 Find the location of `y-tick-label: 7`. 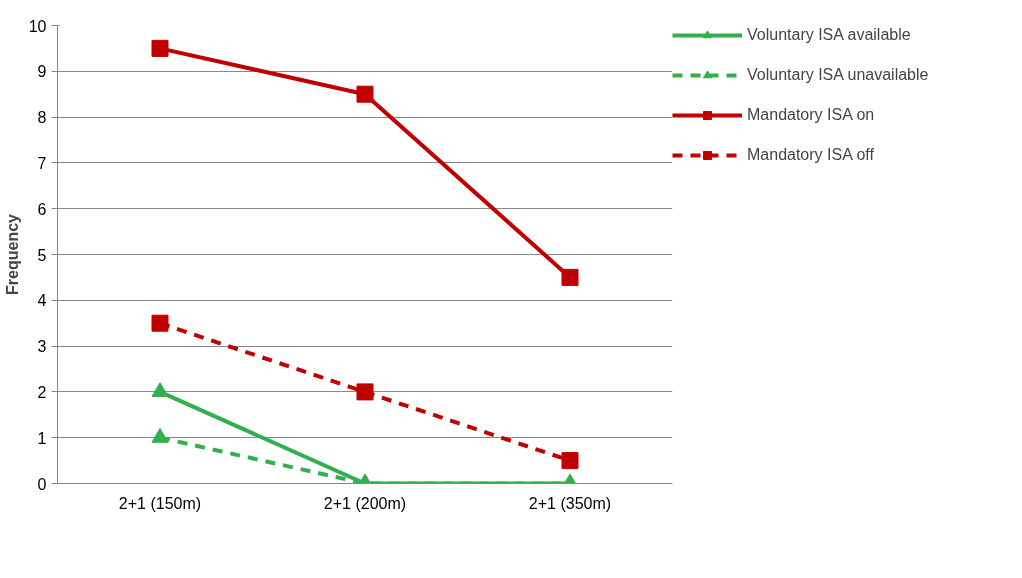

y-tick-label: 7 is located at coordinates (42, 163).